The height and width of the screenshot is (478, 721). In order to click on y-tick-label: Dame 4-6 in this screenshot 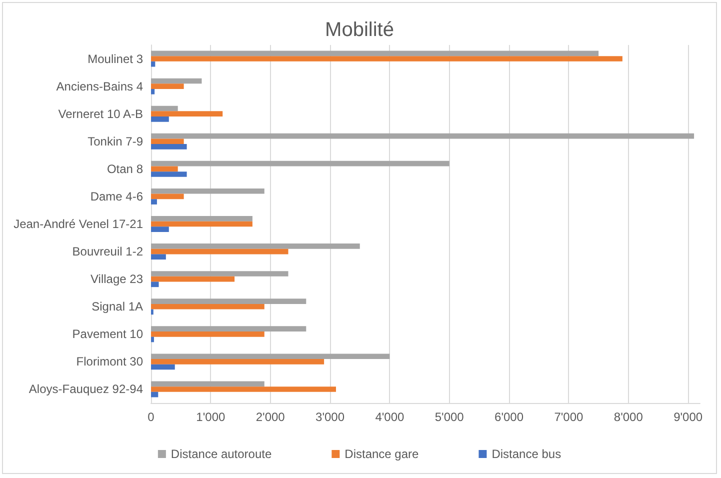, I will do `click(117, 196)`.